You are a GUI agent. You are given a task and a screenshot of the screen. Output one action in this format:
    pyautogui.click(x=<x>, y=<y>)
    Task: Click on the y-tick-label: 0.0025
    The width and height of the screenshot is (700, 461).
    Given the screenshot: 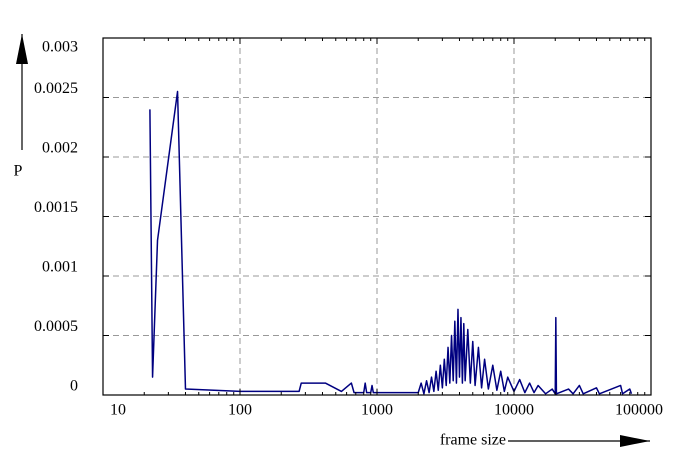 What is the action you would take?
    pyautogui.click(x=56, y=88)
    